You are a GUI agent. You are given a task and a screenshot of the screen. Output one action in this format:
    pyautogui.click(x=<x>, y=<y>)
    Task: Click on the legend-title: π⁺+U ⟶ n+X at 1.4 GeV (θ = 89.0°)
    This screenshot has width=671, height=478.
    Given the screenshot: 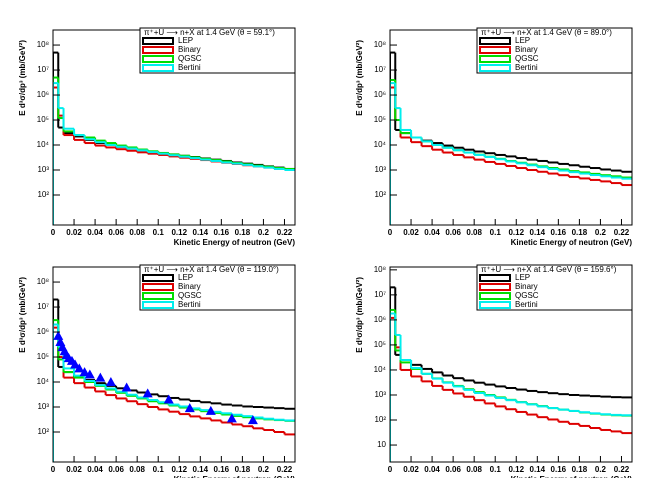 What is the action you would take?
    pyautogui.click(x=546, y=32)
    